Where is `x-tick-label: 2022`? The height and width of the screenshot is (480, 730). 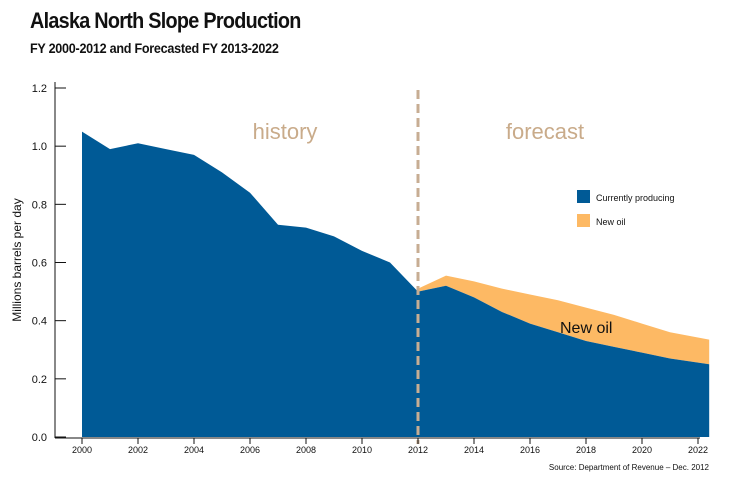 x-tick-label: 2022 is located at coordinates (698, 450).